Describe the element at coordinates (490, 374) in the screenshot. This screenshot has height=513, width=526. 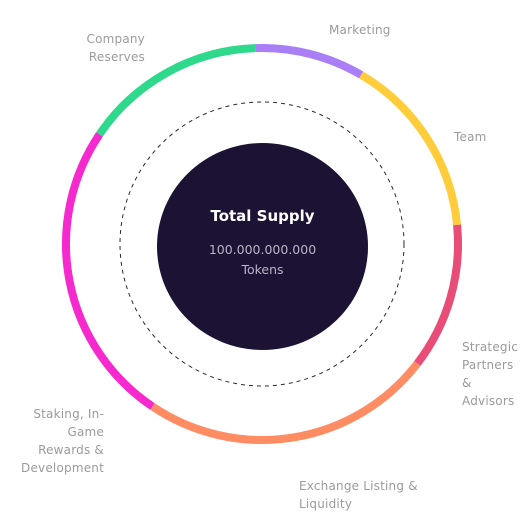
I see `label-strategic-partners: Strategic Partners & Advisors` at that location.